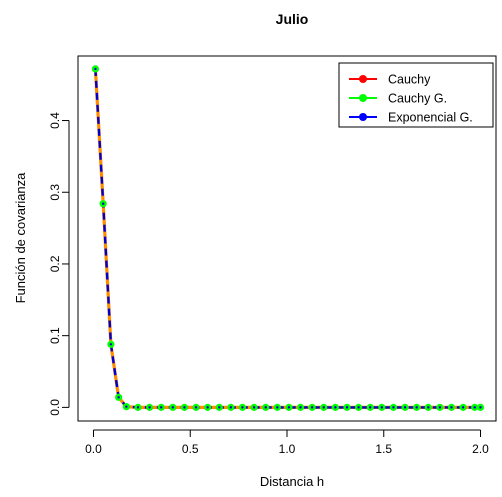 The image size is (502, 497). What do you see at coordinates (190, 449) in the screenshot?
I see `x-tick-label: 0.5` at bounding box center [190, 449].